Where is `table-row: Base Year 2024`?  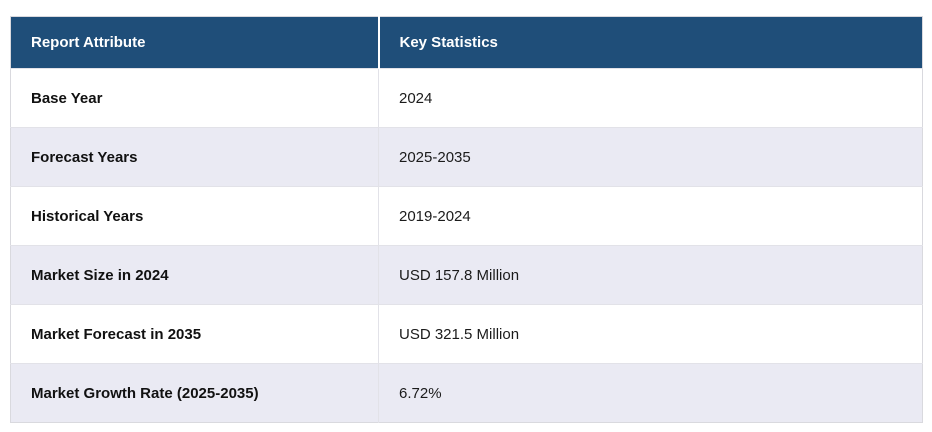 table-row: Base Year 2024 is located at coordinates (466, 98).